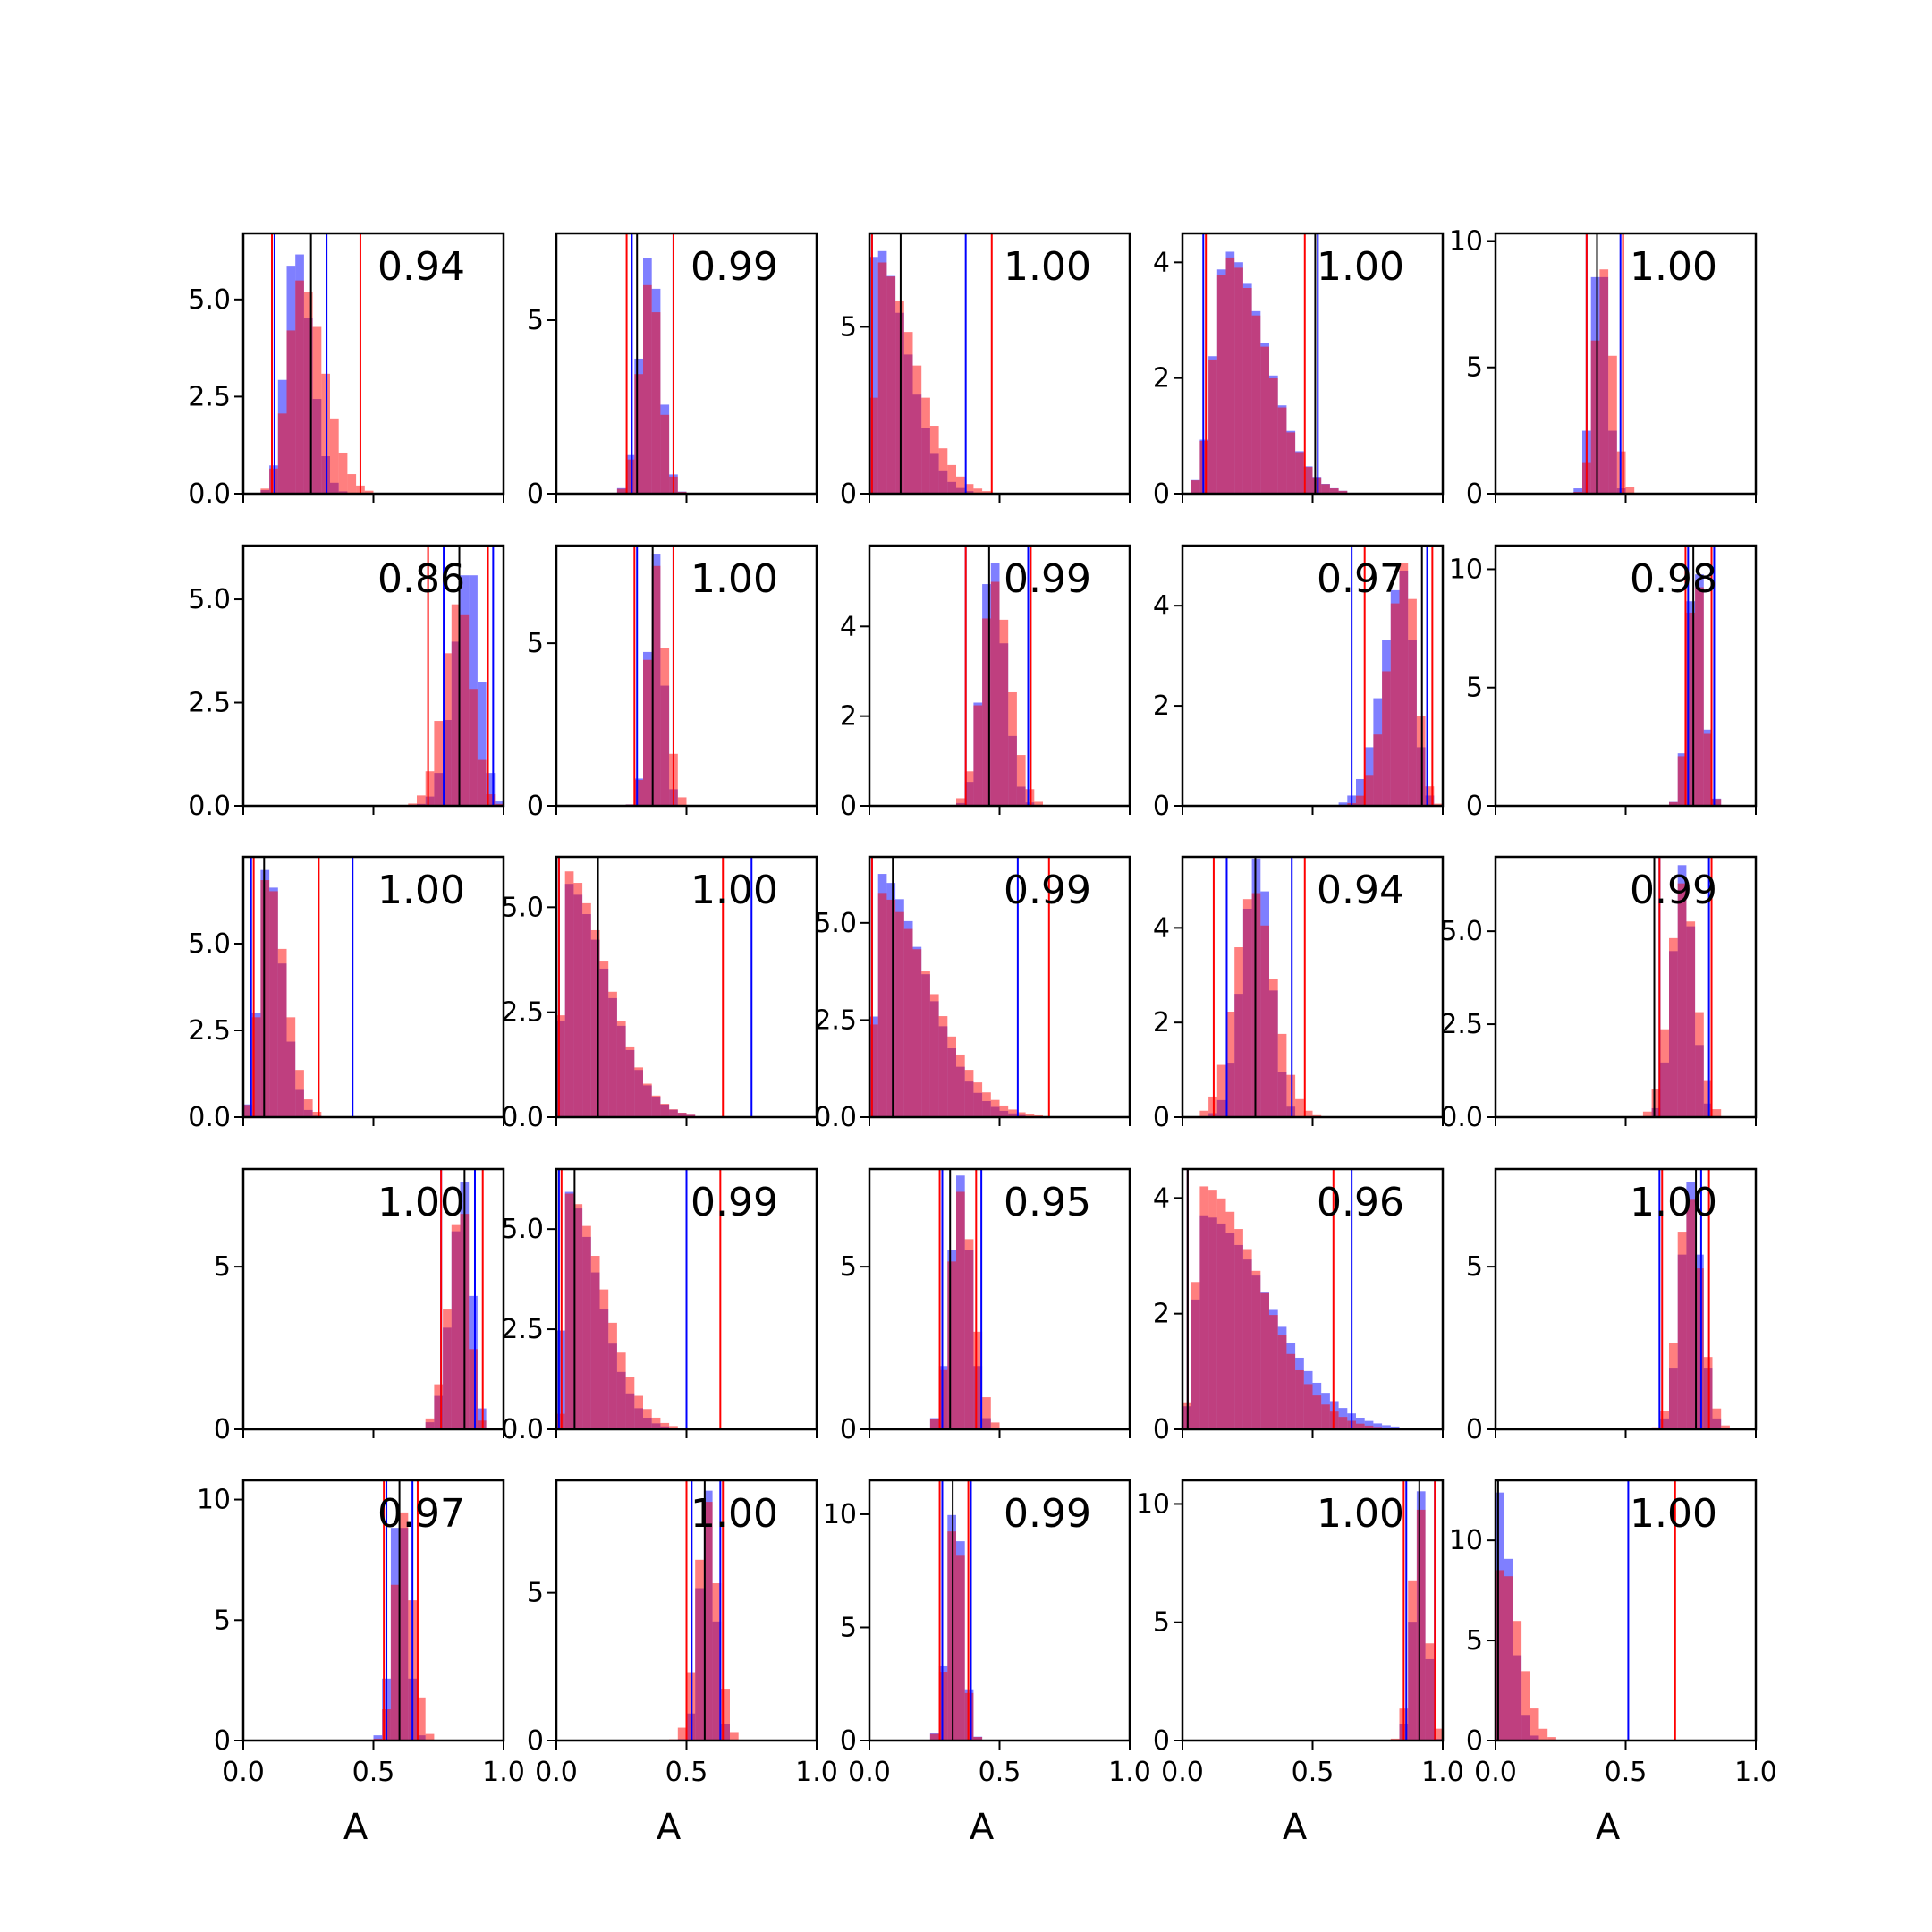 This screenshot has height=1932, width=1932. What do you see at coordinates (1161, 262) in the screenshot?
I see `y-tick-label: 4` at bounding box center [1161, 262].